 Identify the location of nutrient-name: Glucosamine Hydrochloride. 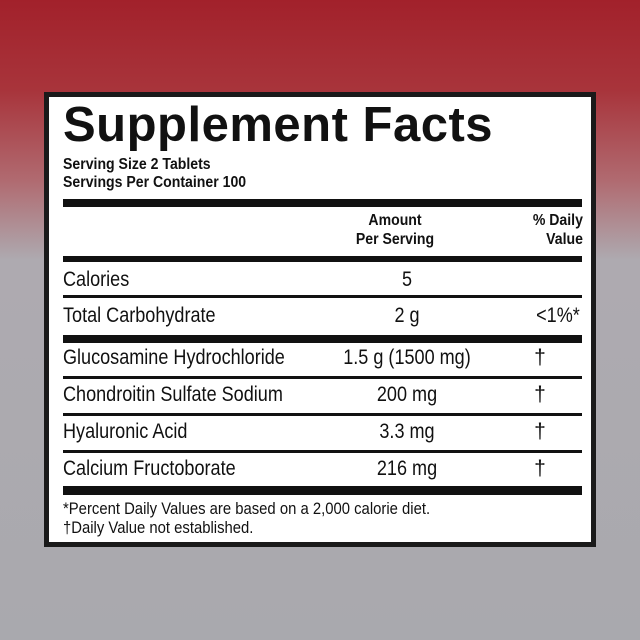
(174, 357).